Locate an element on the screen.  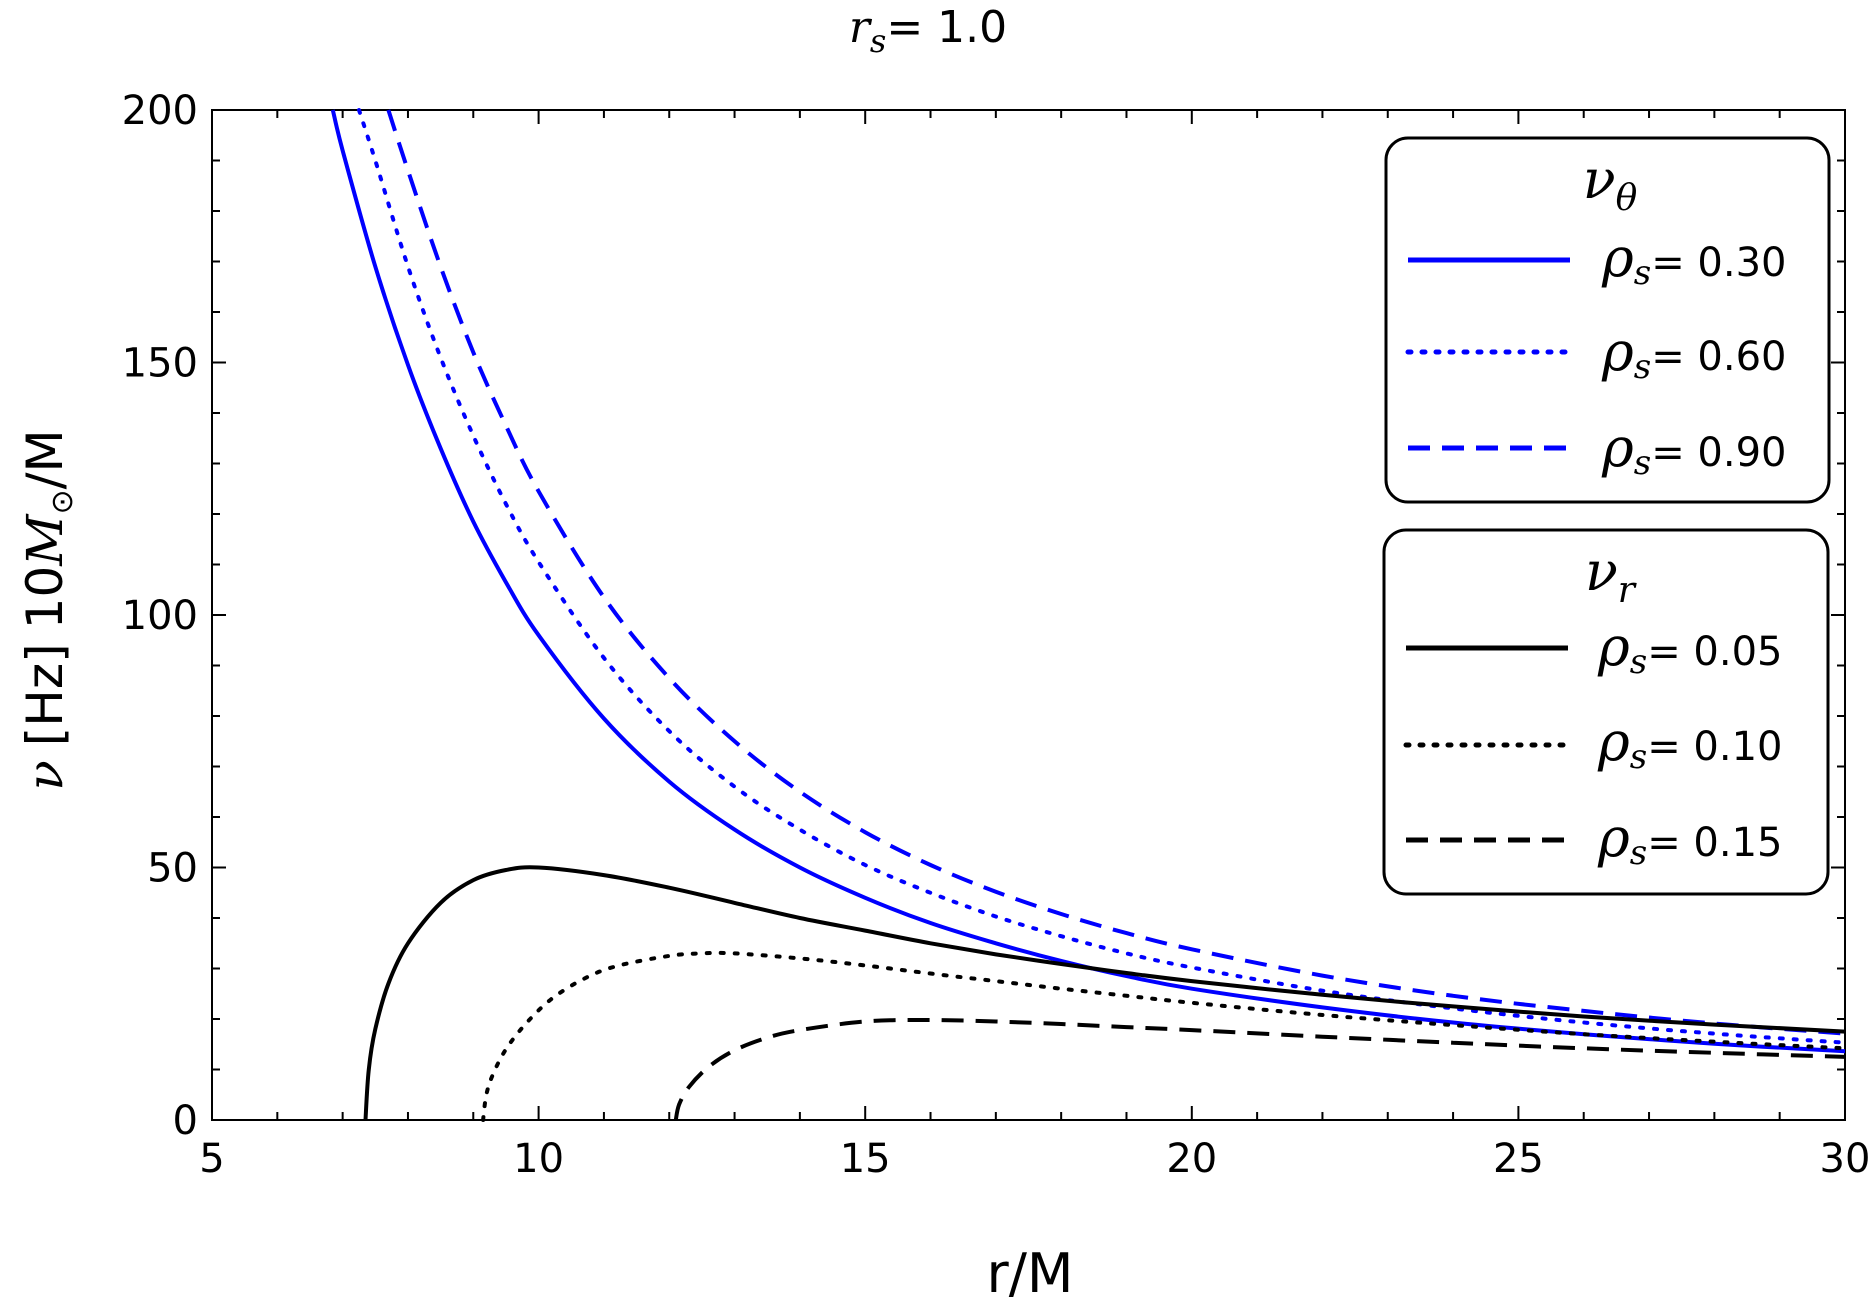
y-label-mass: M is located at coordinates (45, 540).